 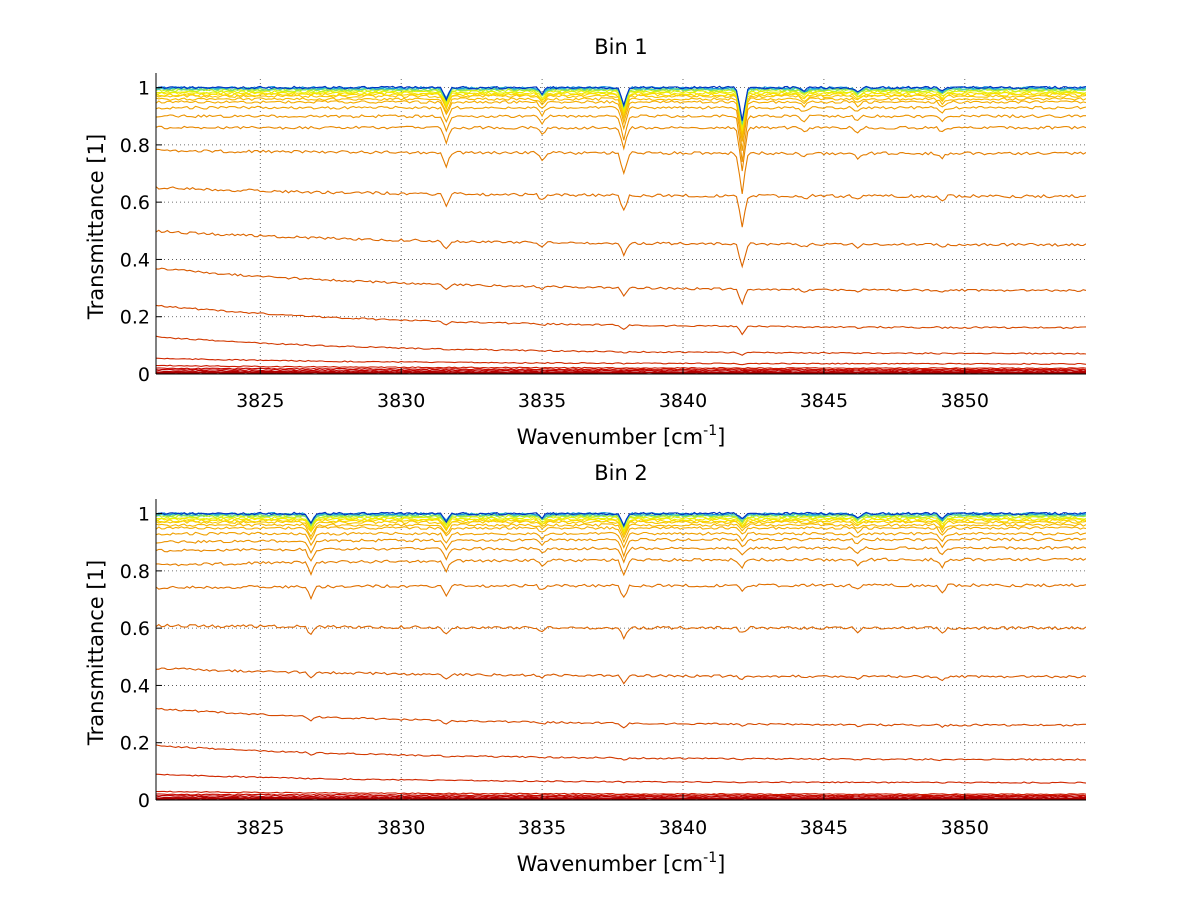 I want to click on chart-title: Bin 2, so click(x=621, y=473).